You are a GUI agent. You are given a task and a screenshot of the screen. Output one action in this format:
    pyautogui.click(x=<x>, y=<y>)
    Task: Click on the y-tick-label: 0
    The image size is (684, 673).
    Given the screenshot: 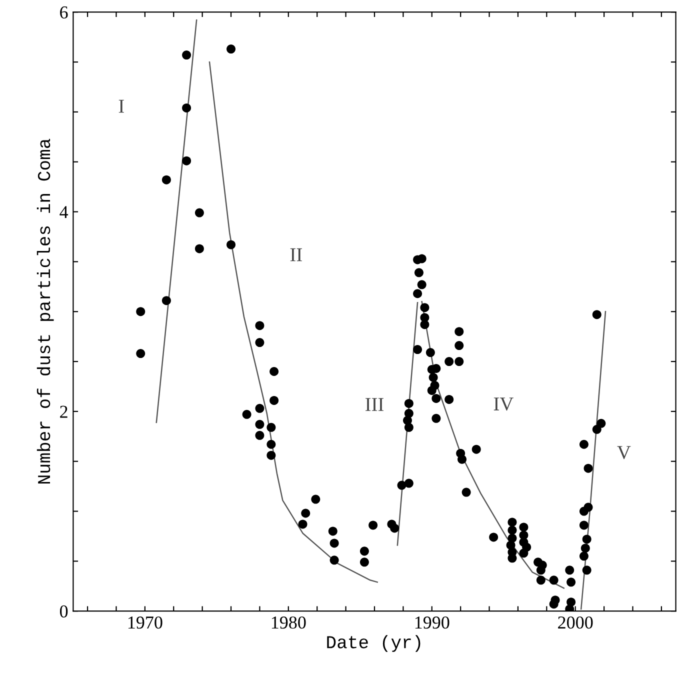 What is the action you would take?
    pyautogui.click(x=64, y=611)
    